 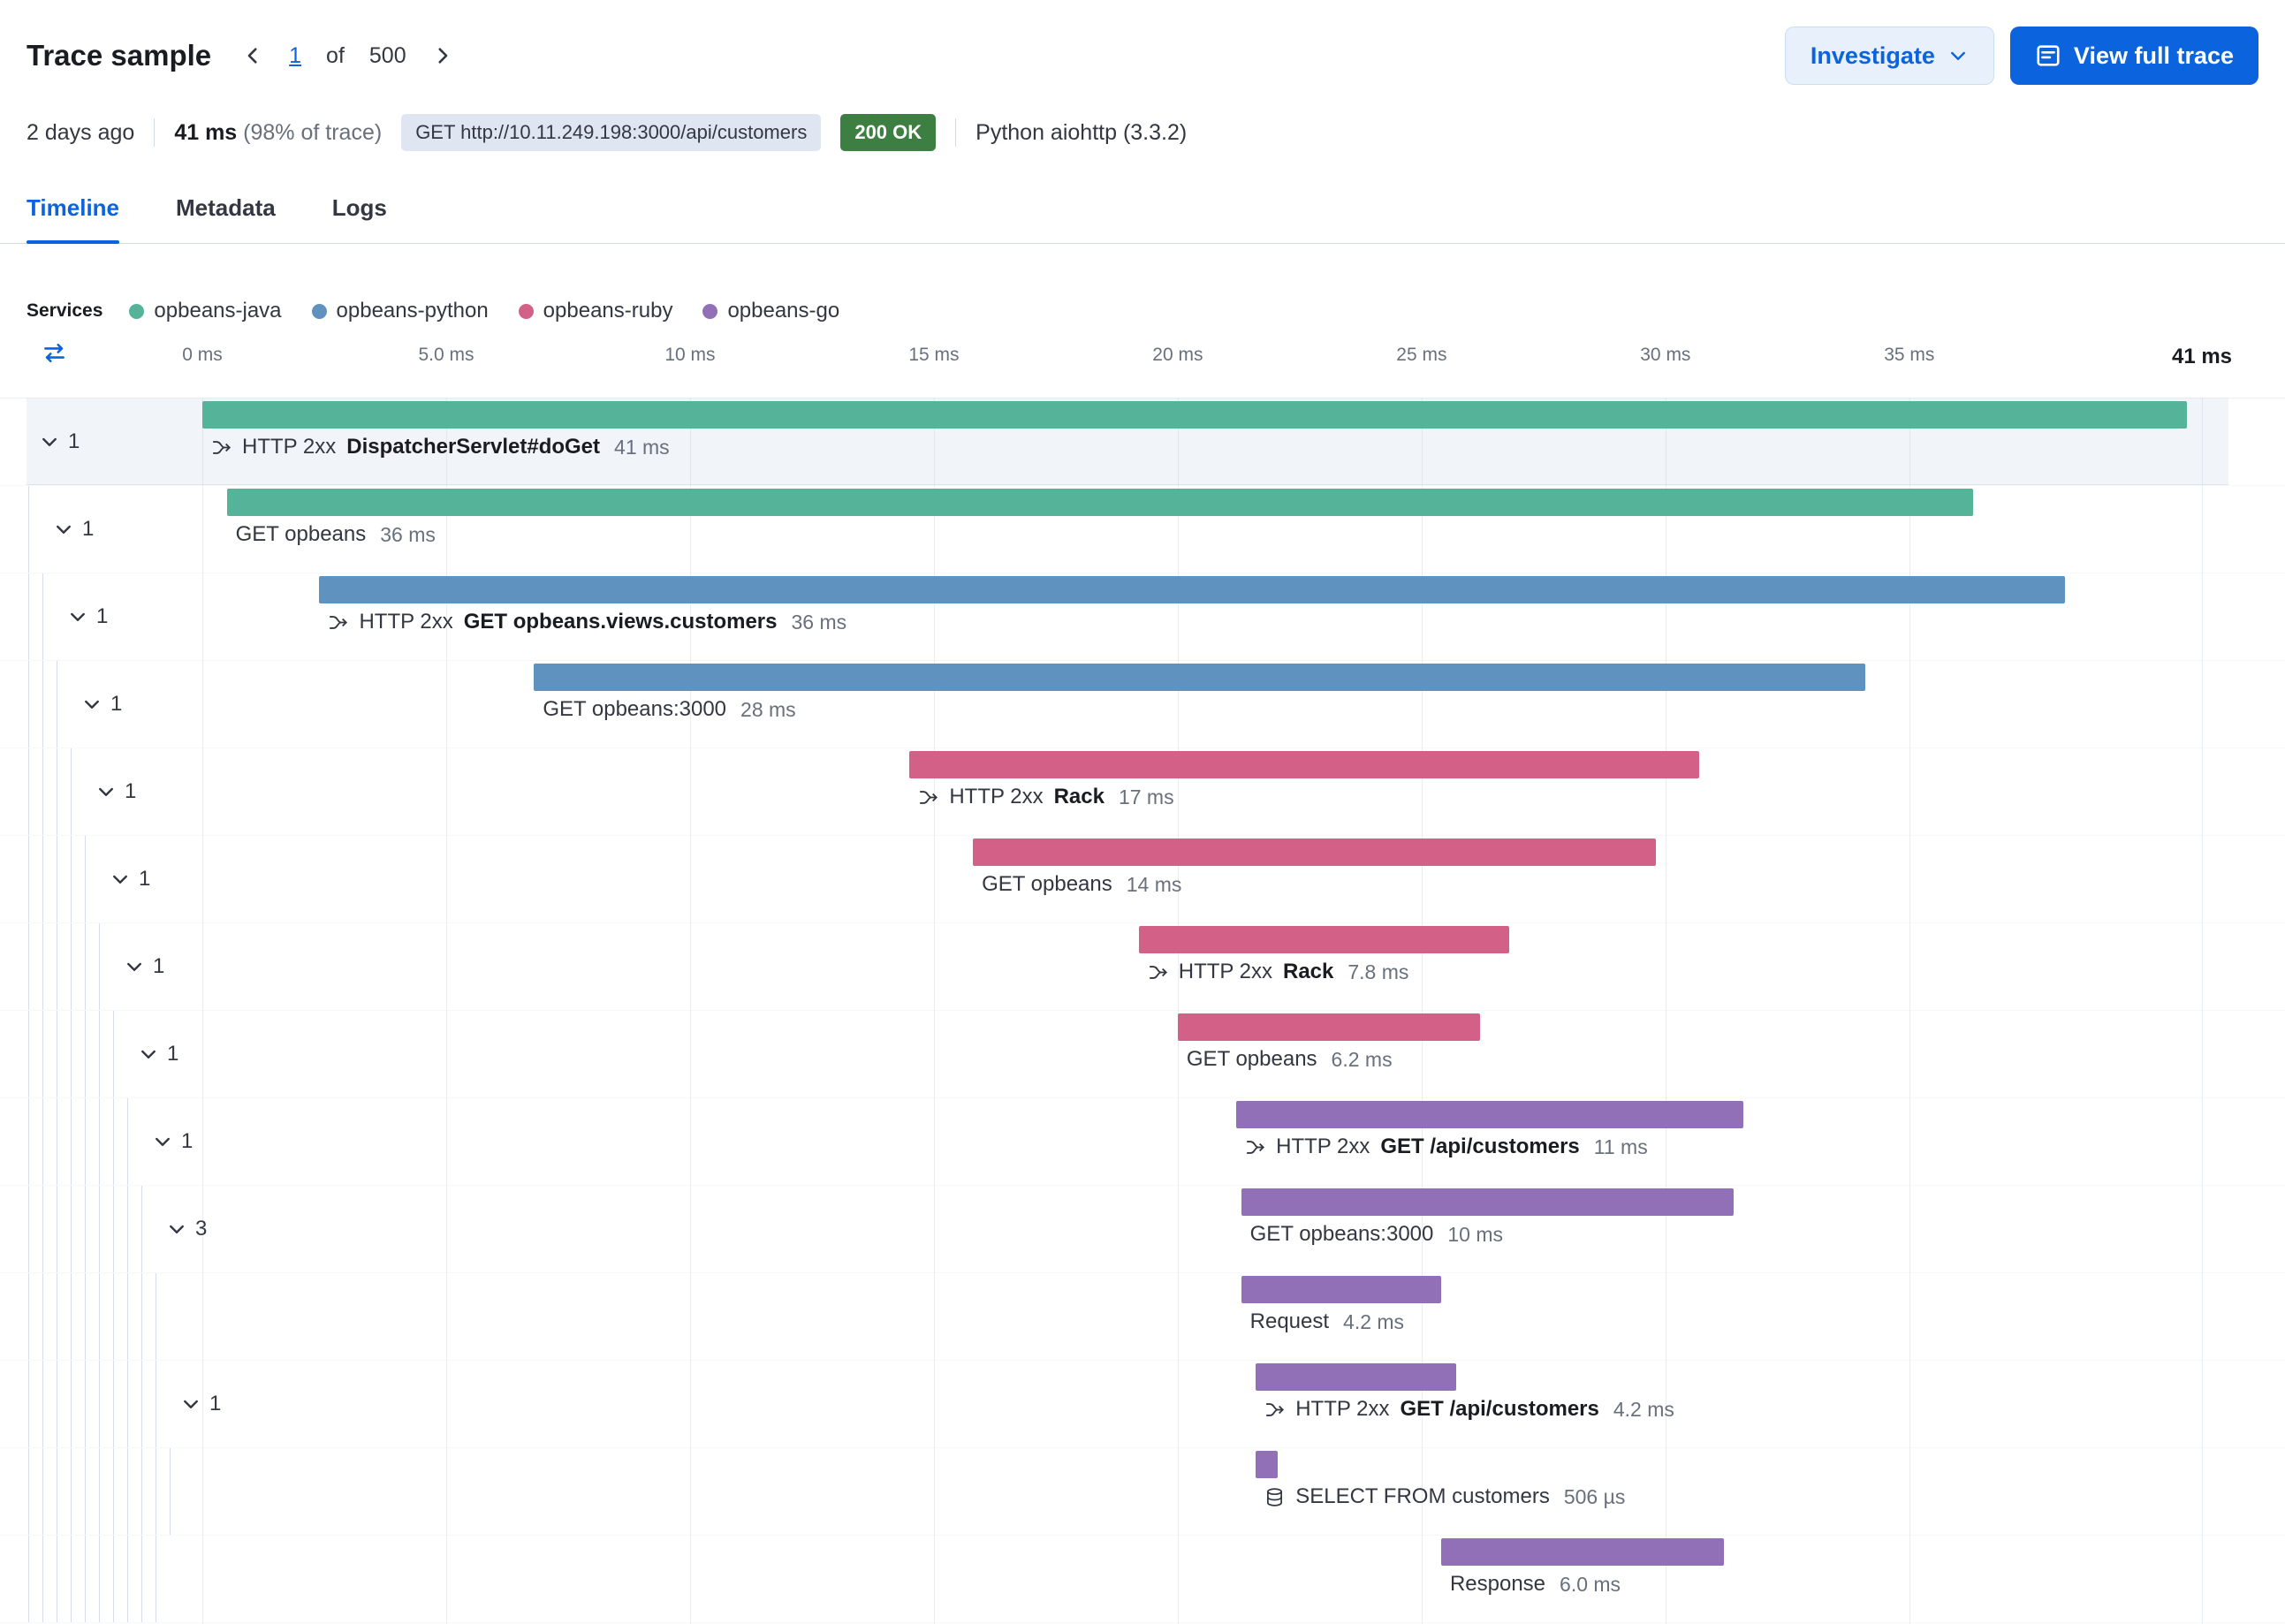 I want to click on waterfall-item-get-opbeans-3000: 3 GET opbeans:3000 10 ms, so click(x=1142, y=1229).